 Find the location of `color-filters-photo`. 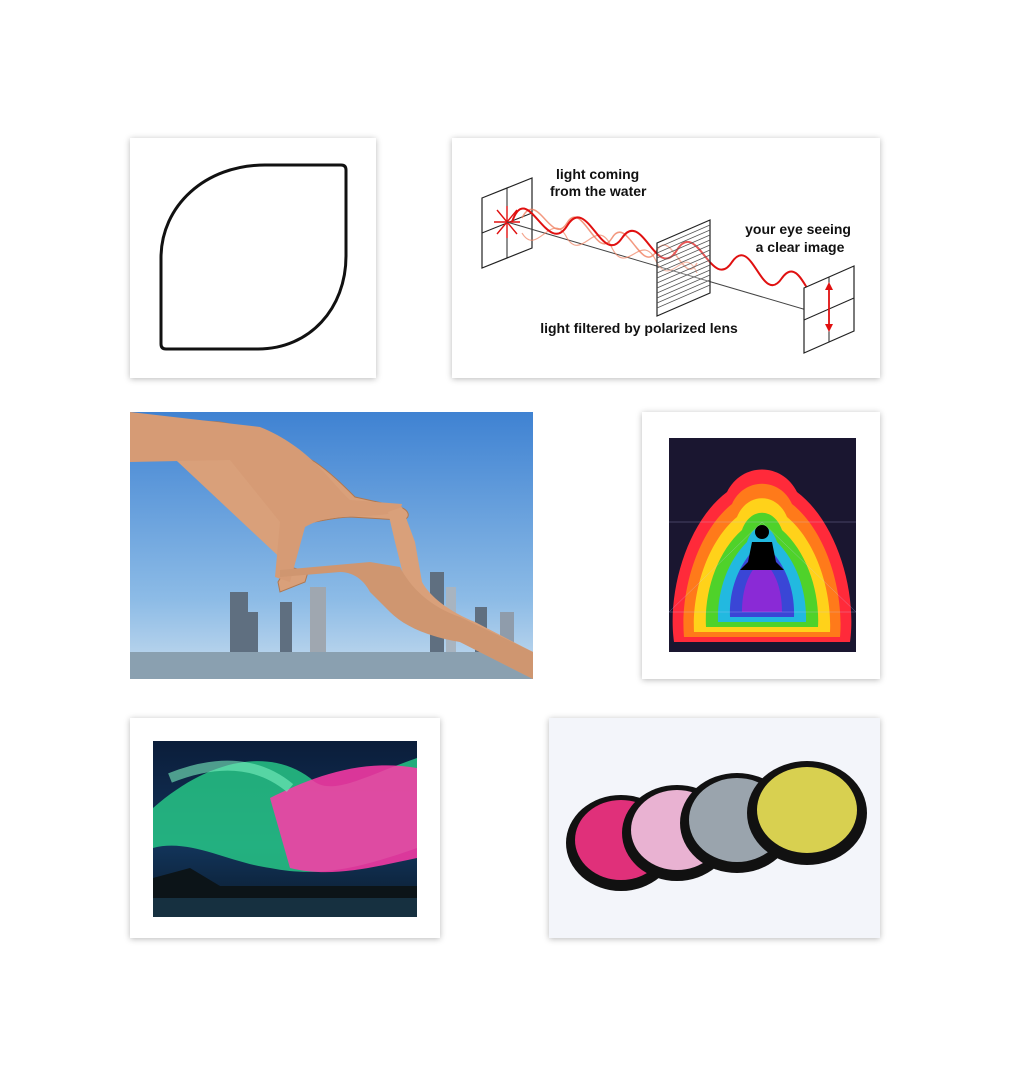

color-filters-photo is located at coordinates (714, 828).